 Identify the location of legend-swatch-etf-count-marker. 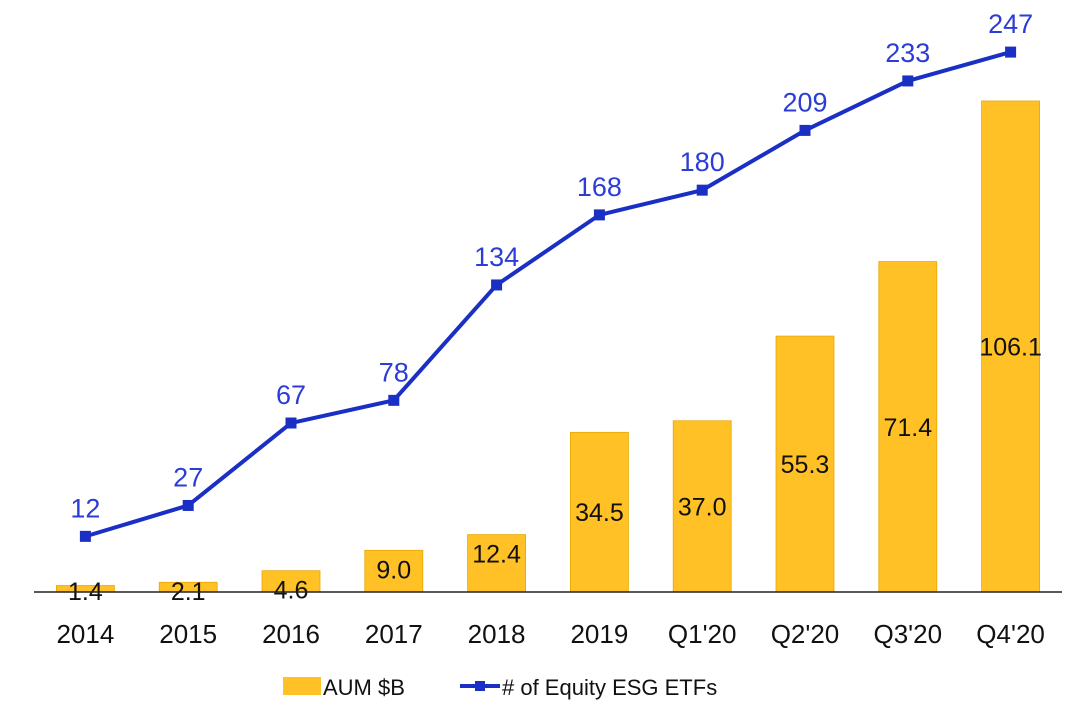
(480, 686).